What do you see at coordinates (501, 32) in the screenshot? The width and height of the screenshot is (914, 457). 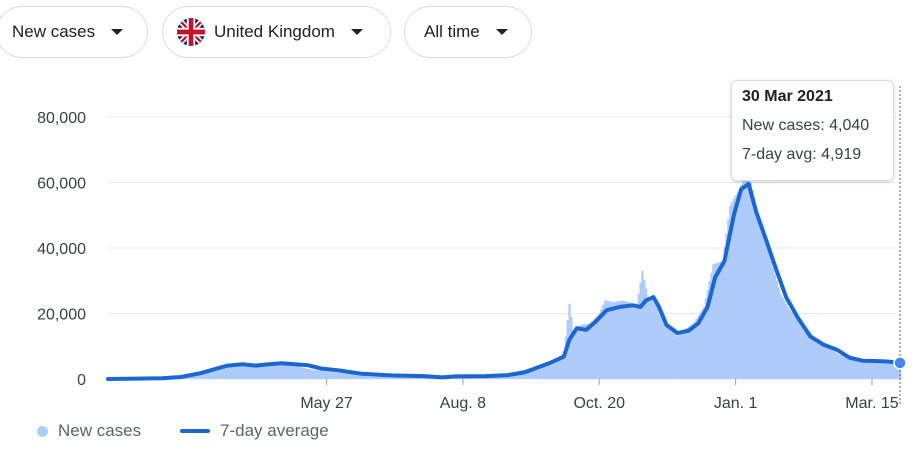 I see `chevron-down-icon` at bounding box center [501, 32].